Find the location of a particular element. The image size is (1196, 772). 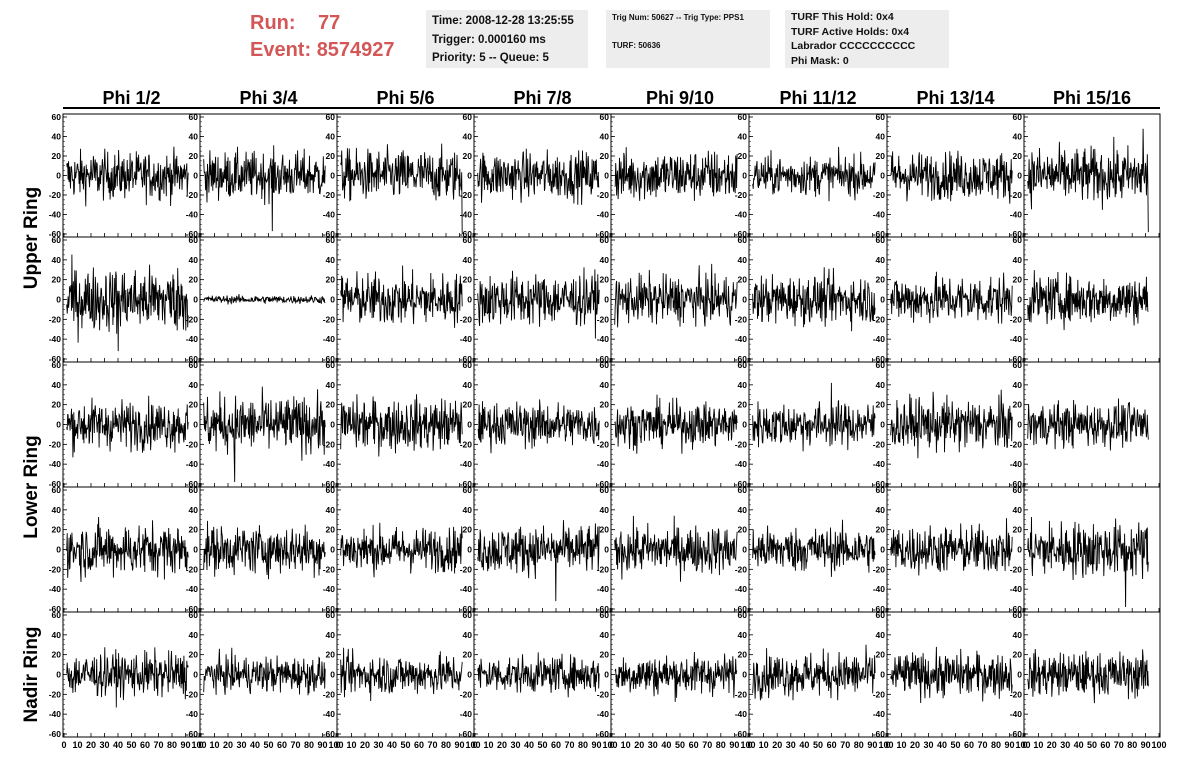

x-tick-label: 100 is located at coordinates (885, 745).